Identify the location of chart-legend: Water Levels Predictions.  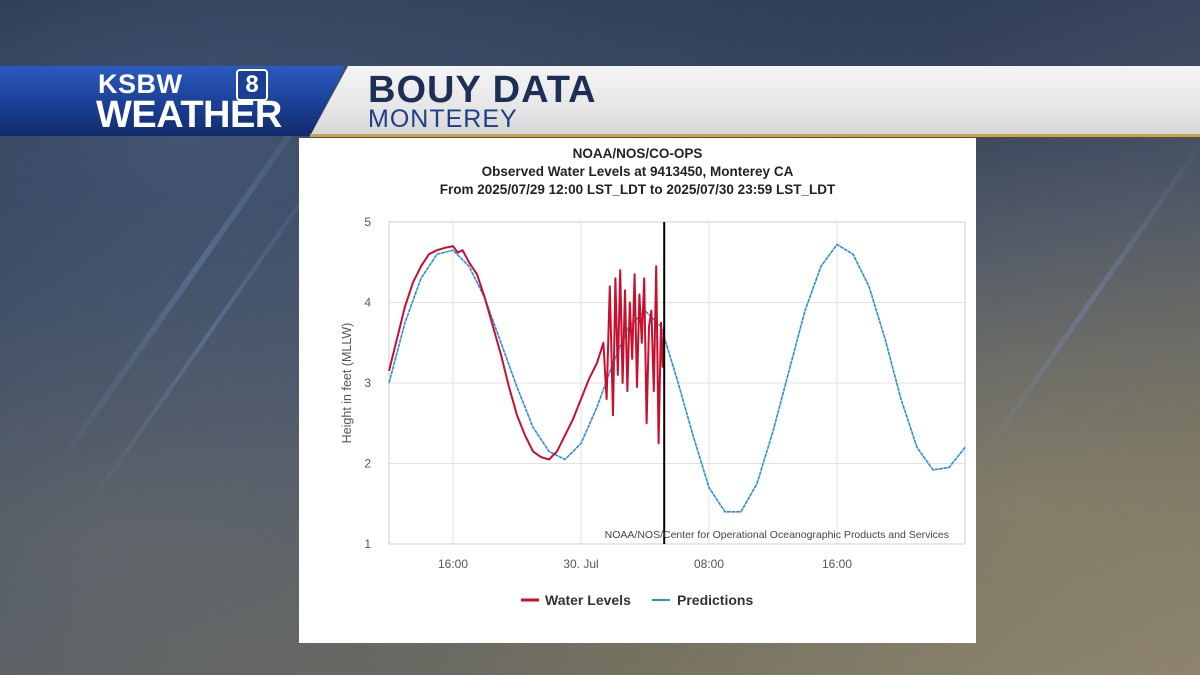
(637, 600).